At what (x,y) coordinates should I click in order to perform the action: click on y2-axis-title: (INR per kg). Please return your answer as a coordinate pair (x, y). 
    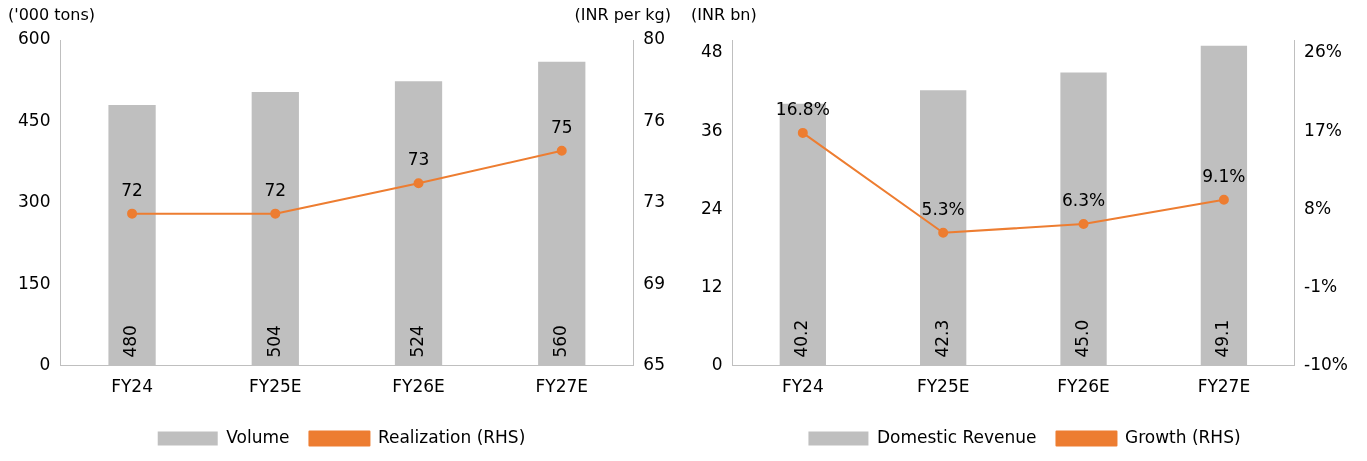
    Looking at the image, I should click on (622, 15).